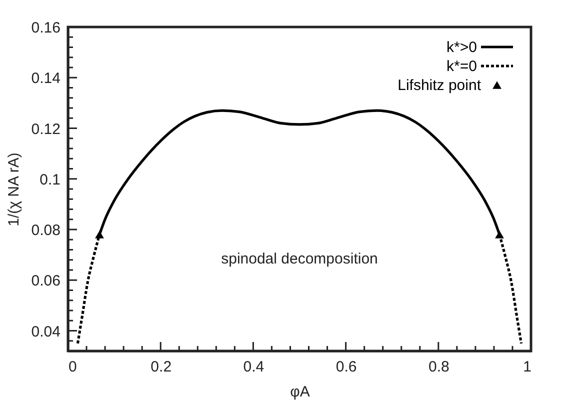 The image size is (580, 404). Describe the element at coordinates (13, 189) in the screenshot. I see `y-axis-title: 1/(χ NA rA)` at that location.